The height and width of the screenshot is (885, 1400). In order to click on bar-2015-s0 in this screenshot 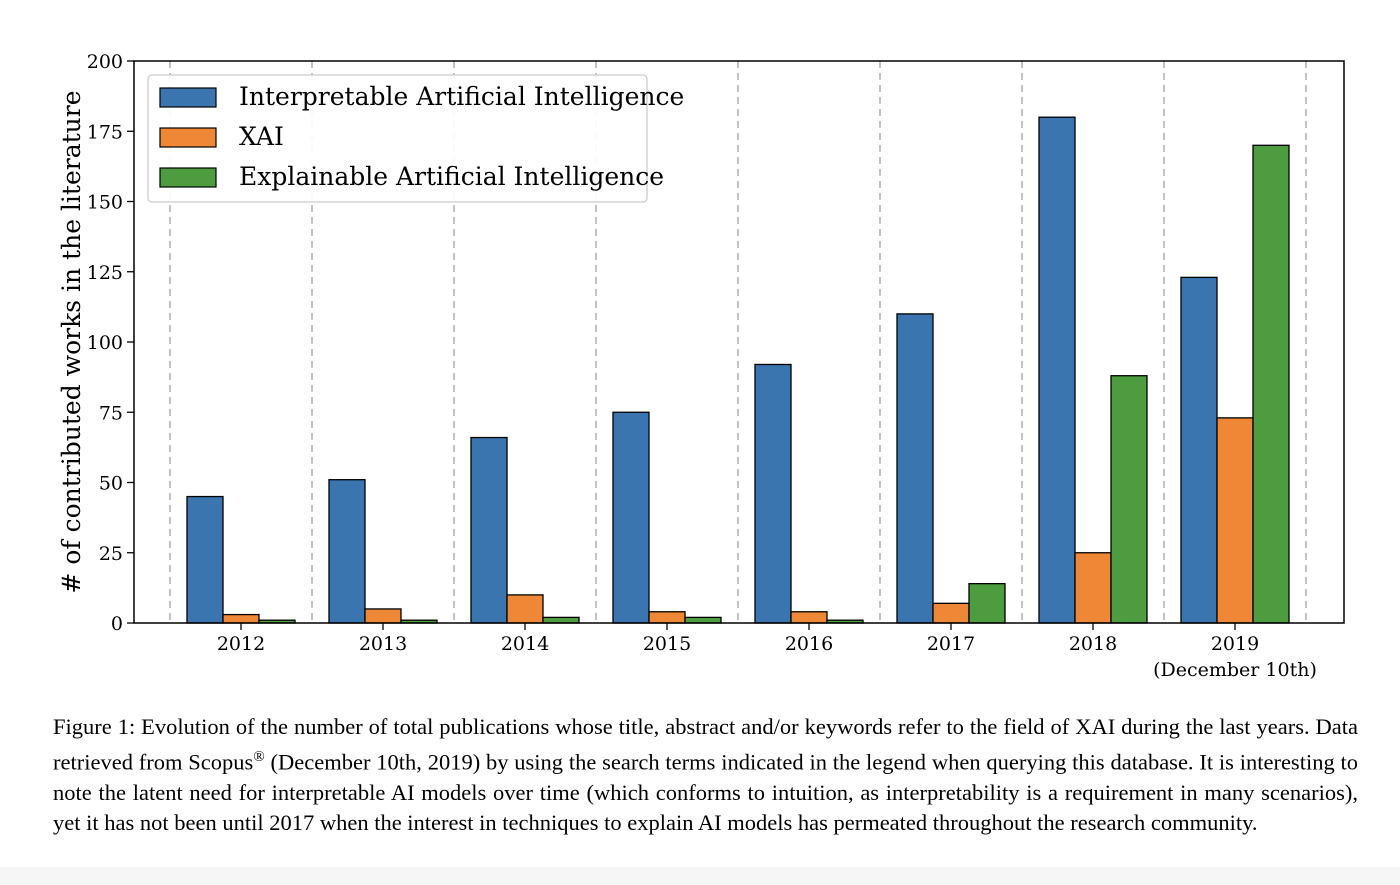, I will do `click(631, 517)`.